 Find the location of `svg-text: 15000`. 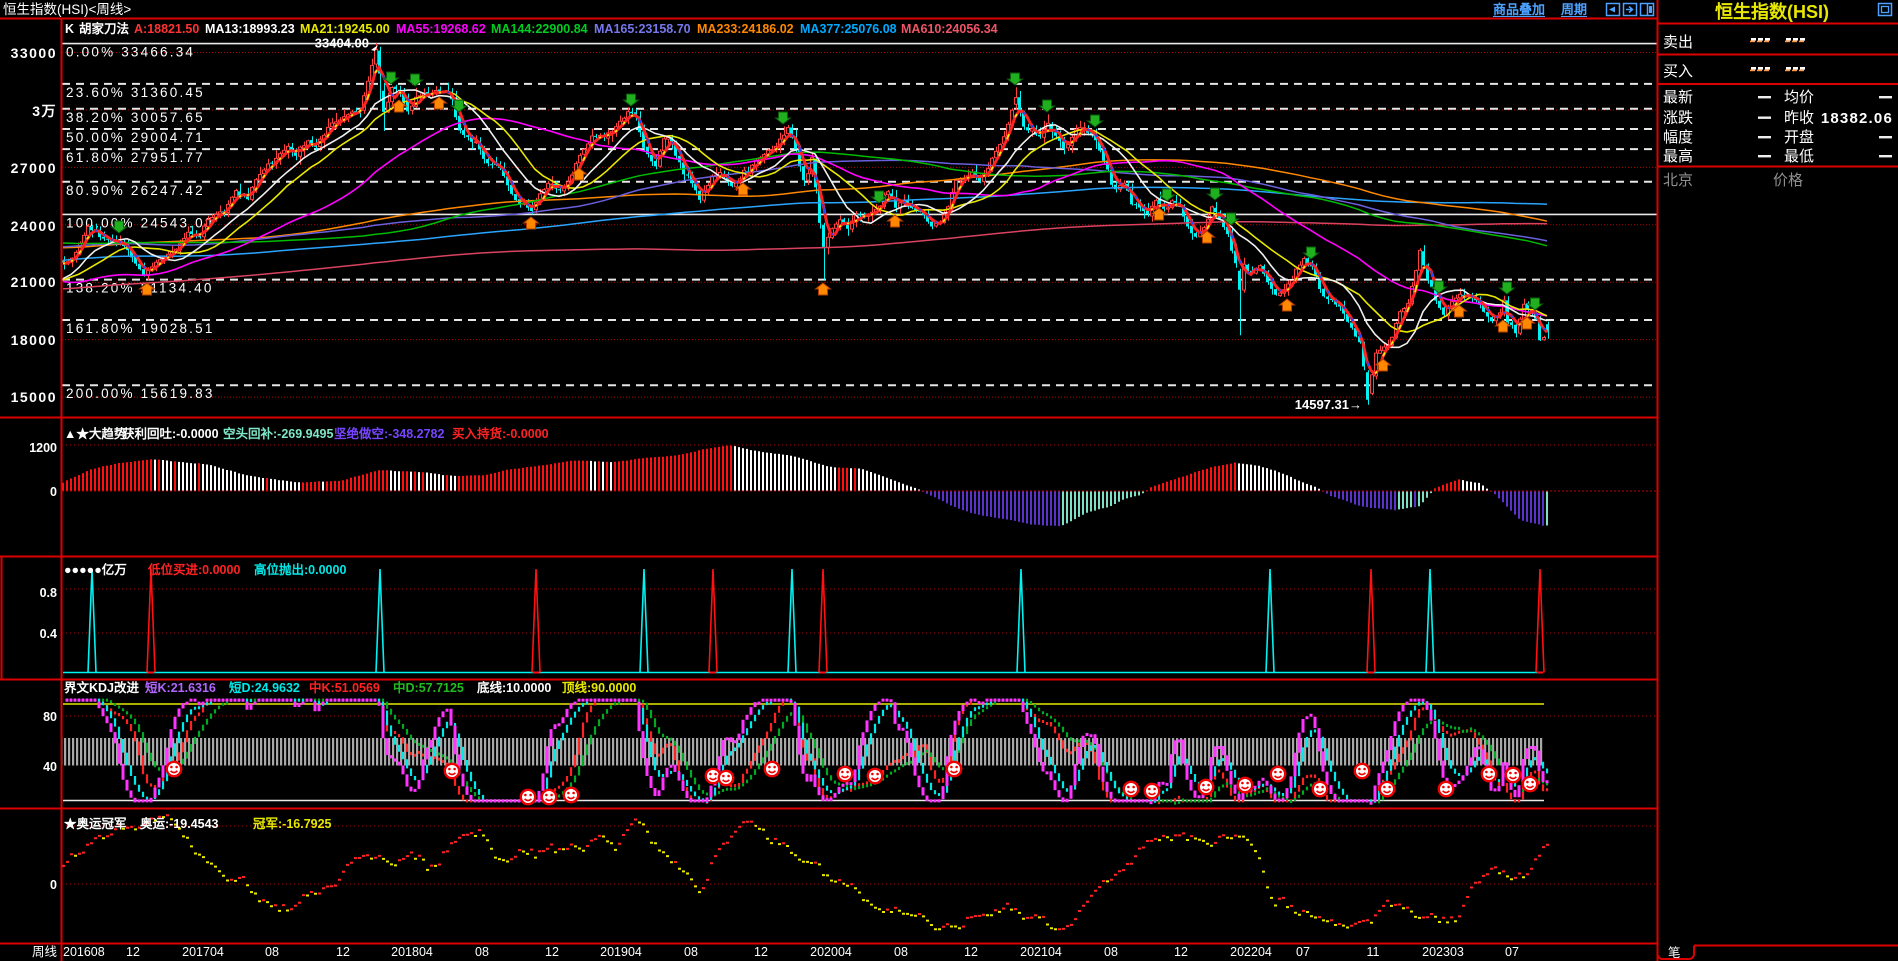

svg-text: 15000 is located at coordinates (34, 397).